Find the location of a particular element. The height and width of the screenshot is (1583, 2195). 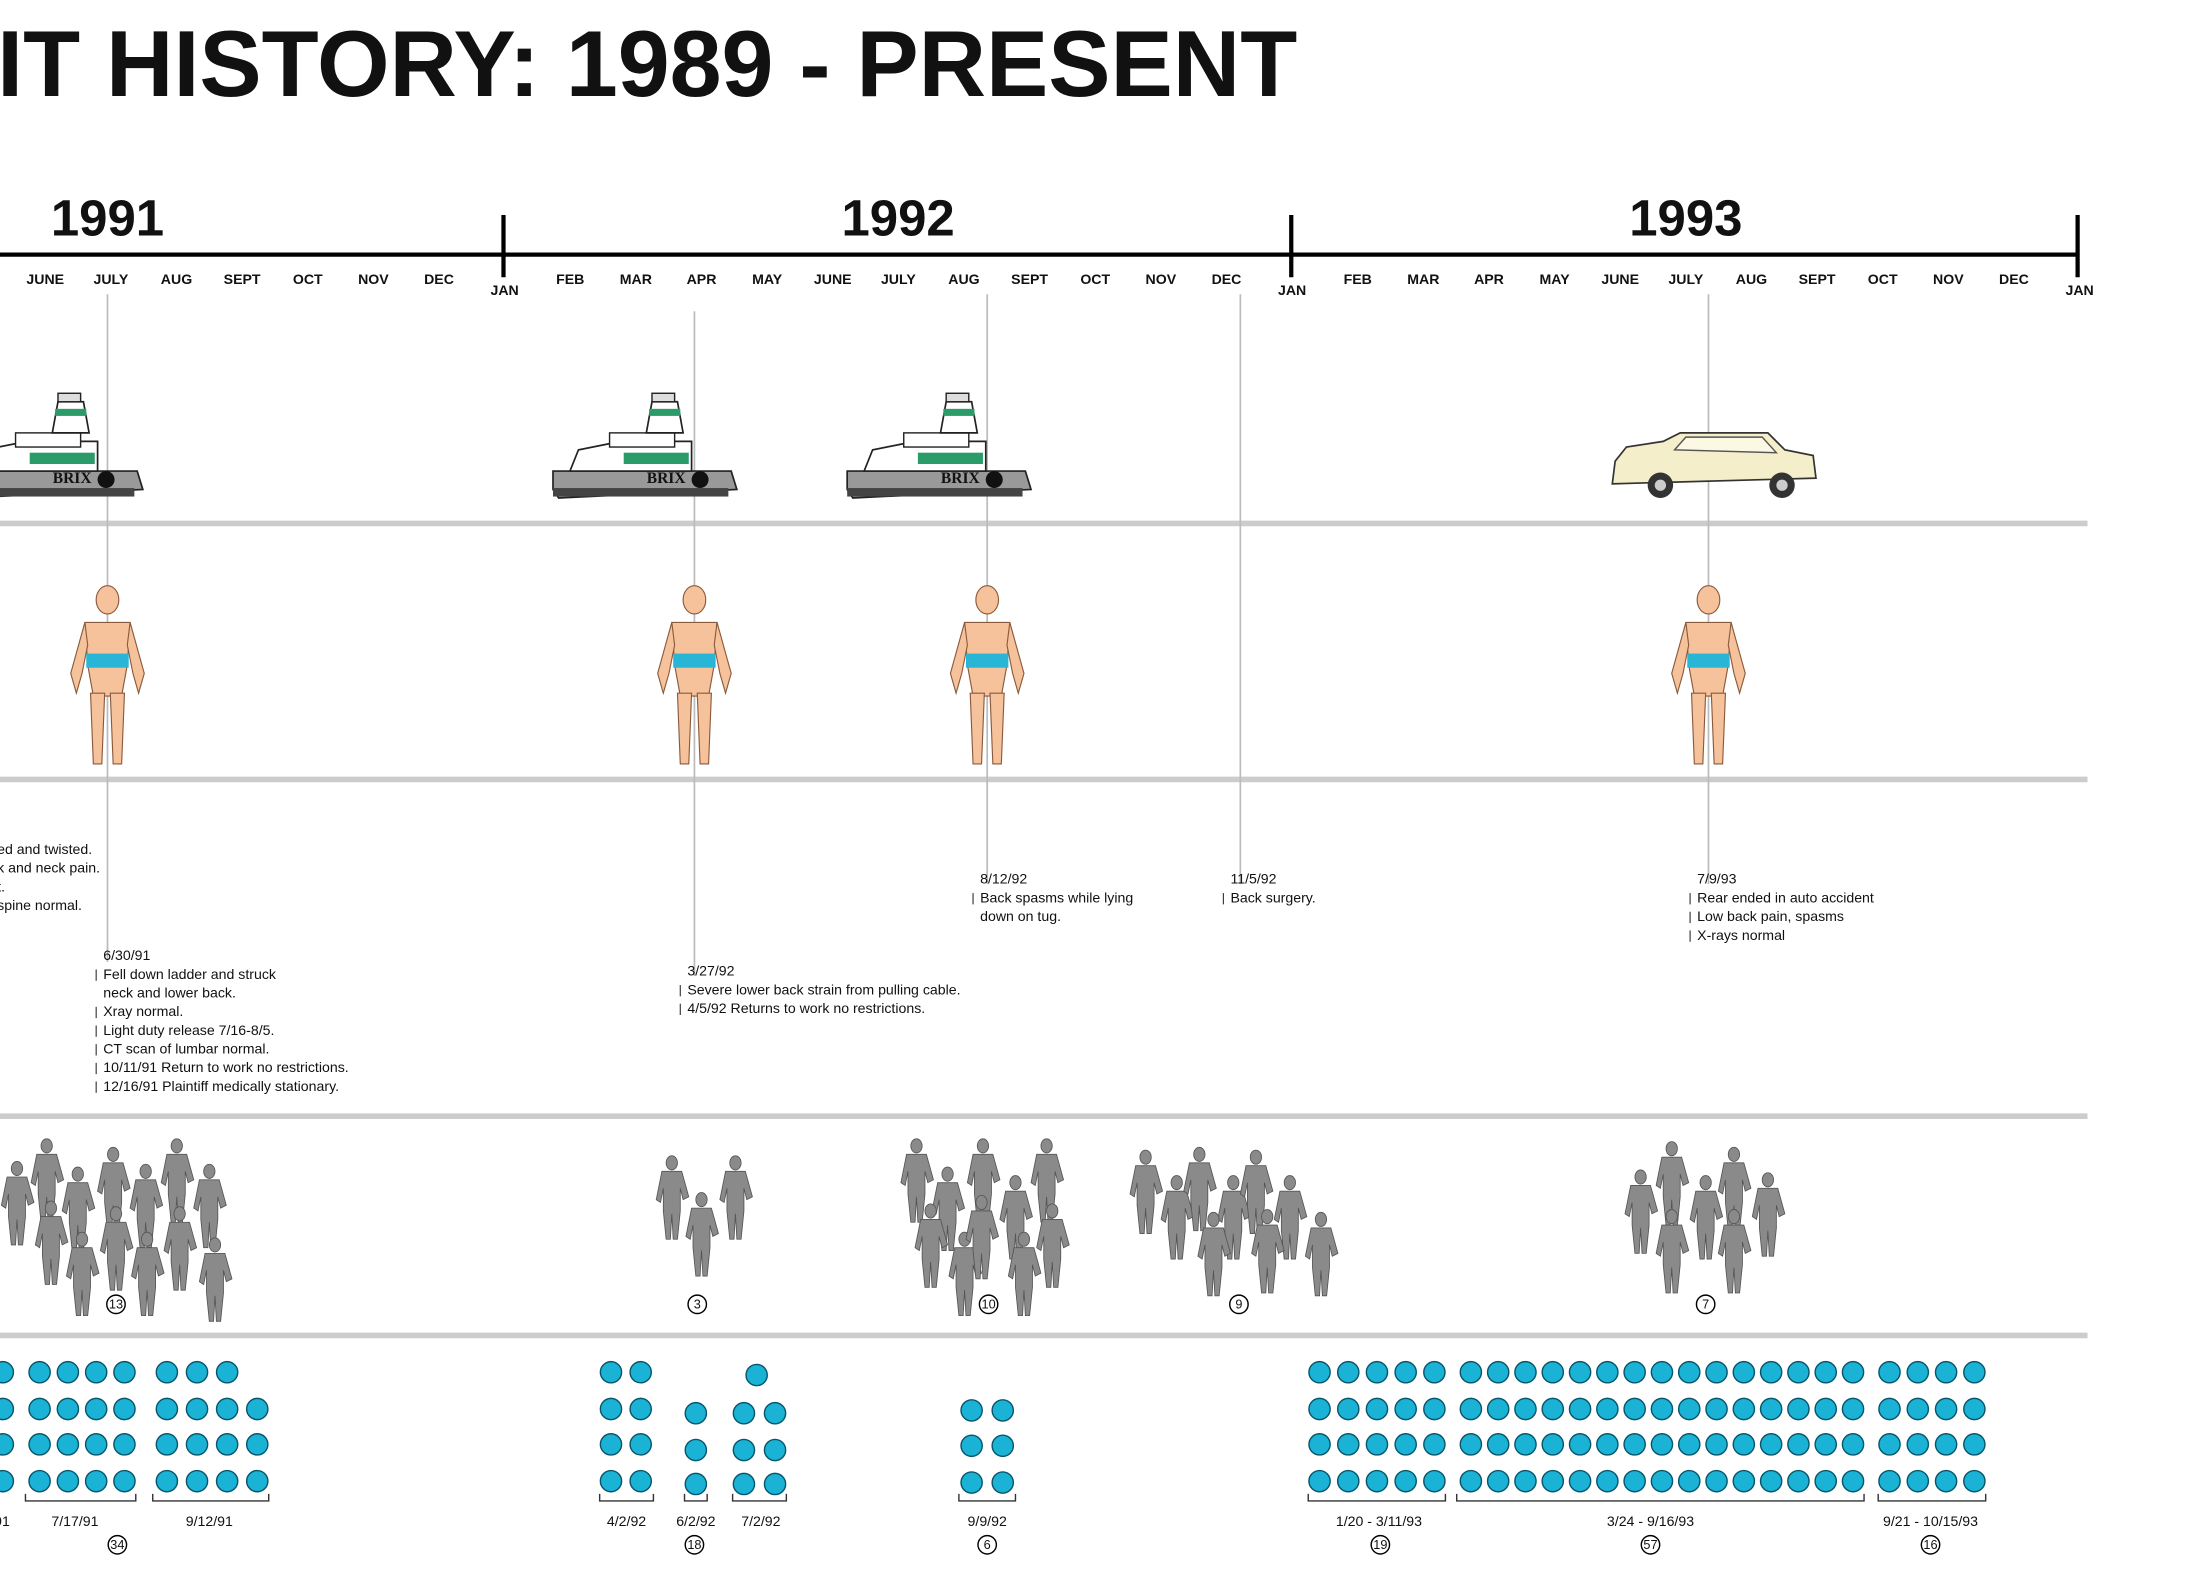

count-number: 6 is located at coordinates (987, 1544).